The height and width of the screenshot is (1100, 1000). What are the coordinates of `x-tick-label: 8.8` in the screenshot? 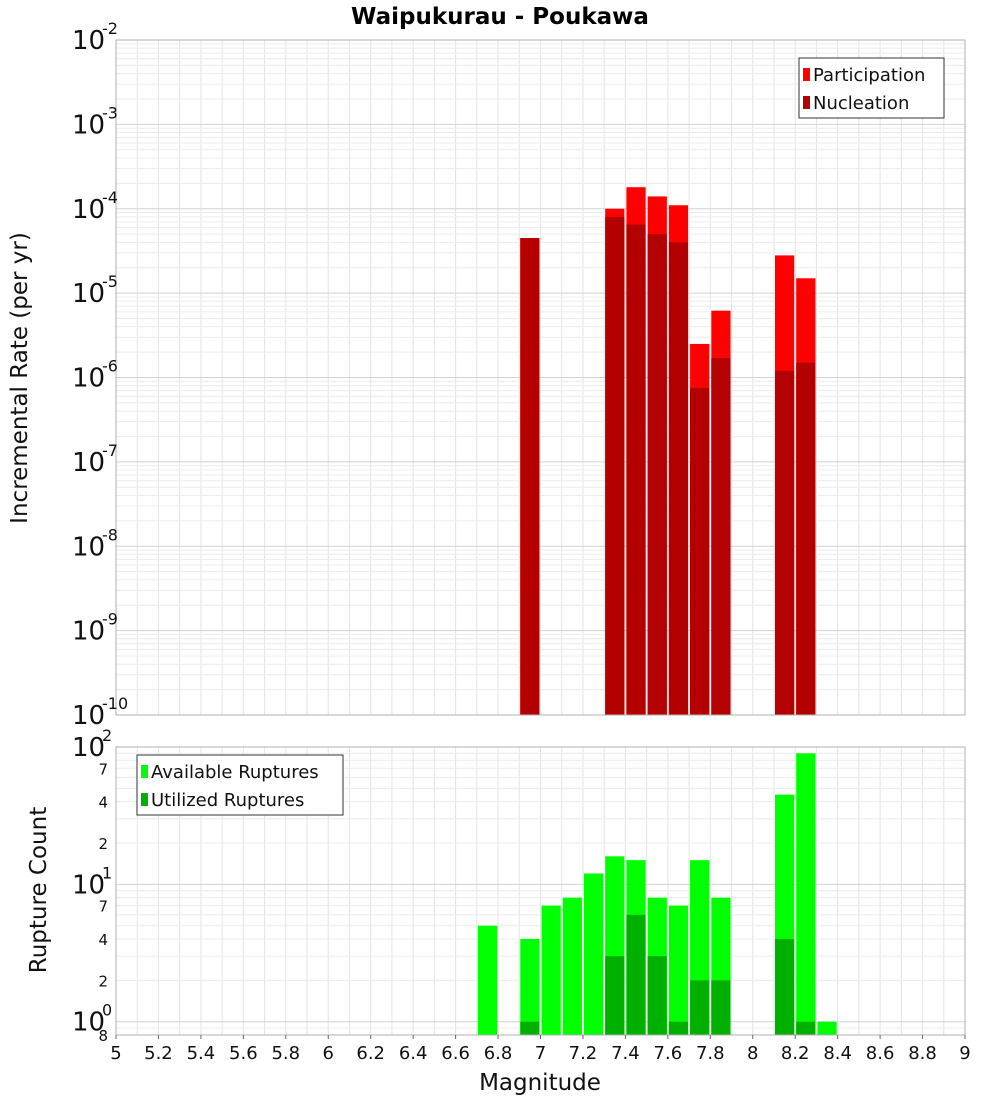 It's located at (922, 1053).